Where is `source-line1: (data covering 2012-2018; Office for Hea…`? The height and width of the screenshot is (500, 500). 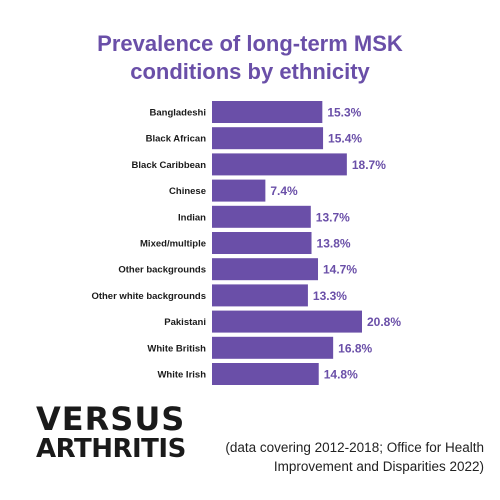
source-line1: (data covering 2012-2018; Office for Hea… is located at coordinates (354, 447).